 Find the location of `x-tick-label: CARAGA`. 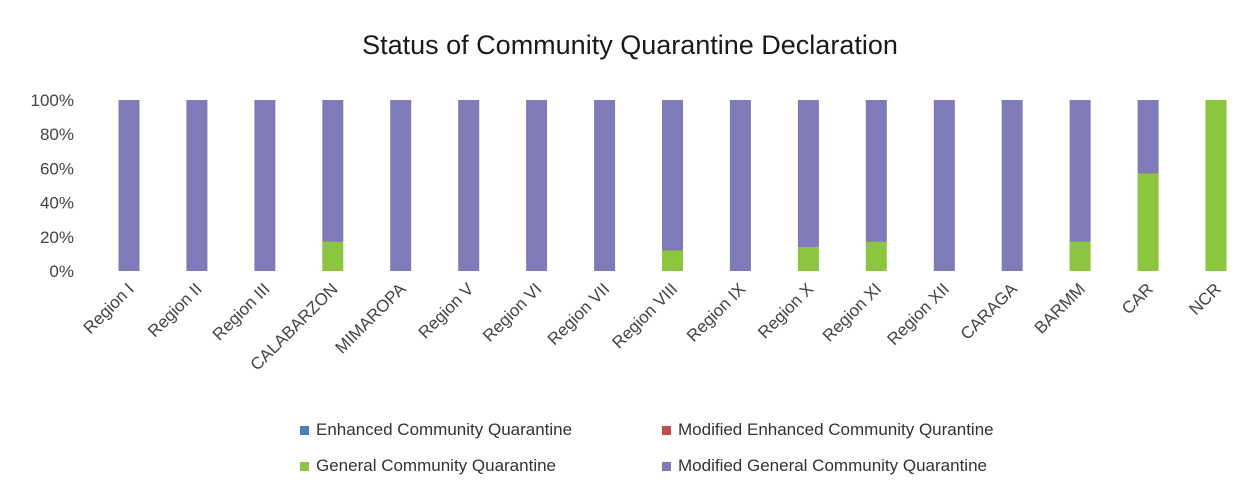

x-tick-label: CARAGA is located at coordinates (989, 311).